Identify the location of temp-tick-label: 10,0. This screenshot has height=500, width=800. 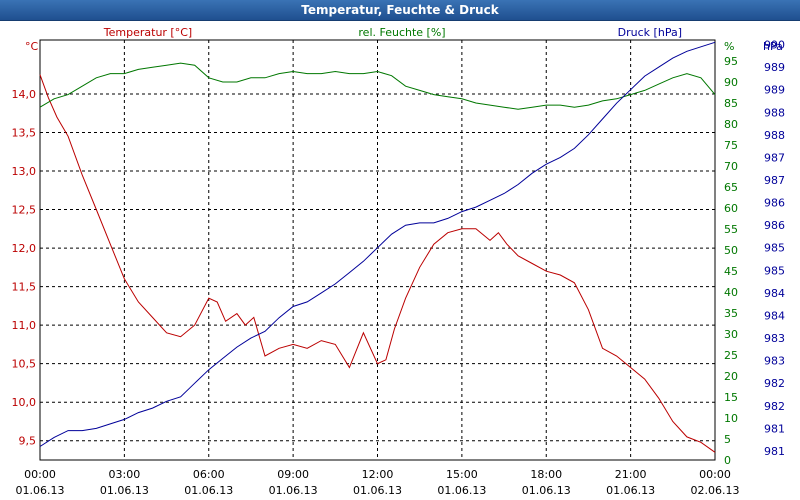
(24, 402).